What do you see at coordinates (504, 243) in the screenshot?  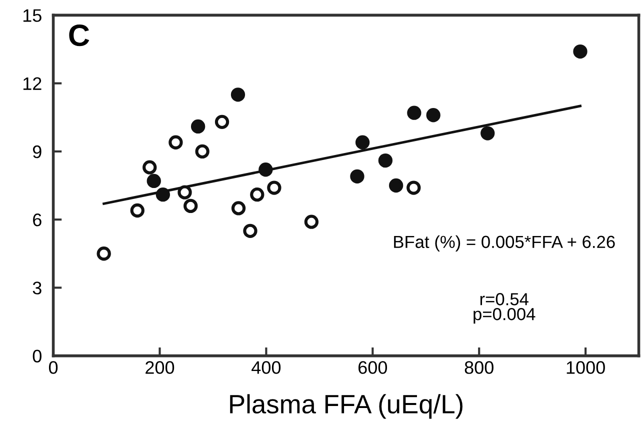 I see `annotation: BFat (%) = 0.005*FFA + 6.26` at bounding box center [504, 243].